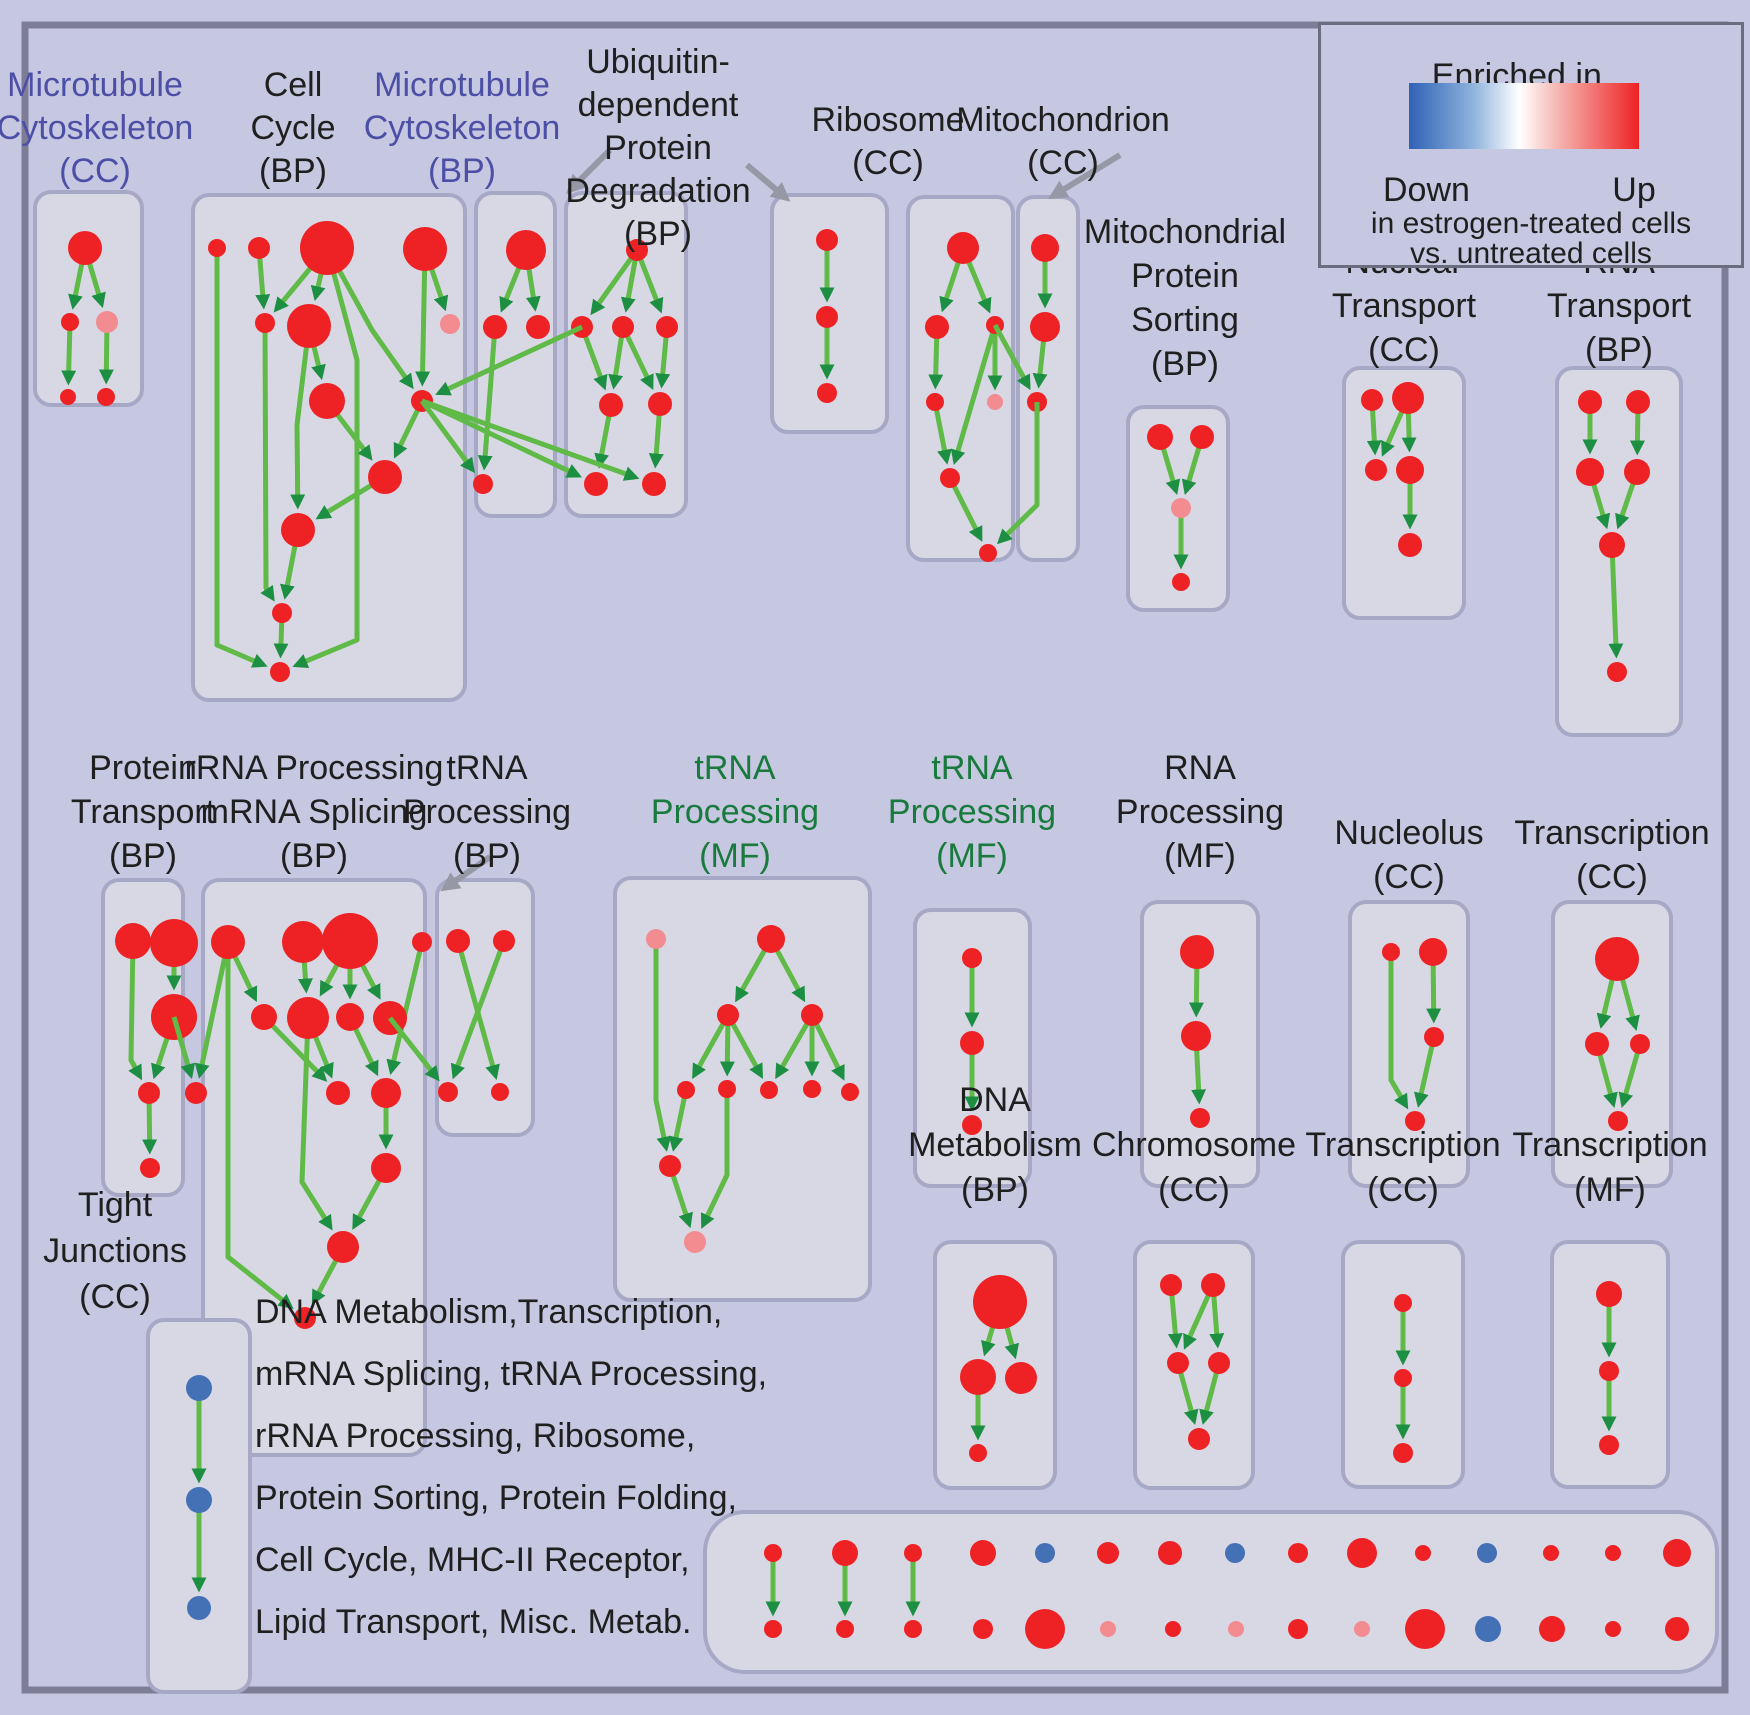  What do you see at coordinates (1531, 253) in the screenshot?
I see `legend-line-2: vs. untreated cells` at bounding box center [1531, 253].